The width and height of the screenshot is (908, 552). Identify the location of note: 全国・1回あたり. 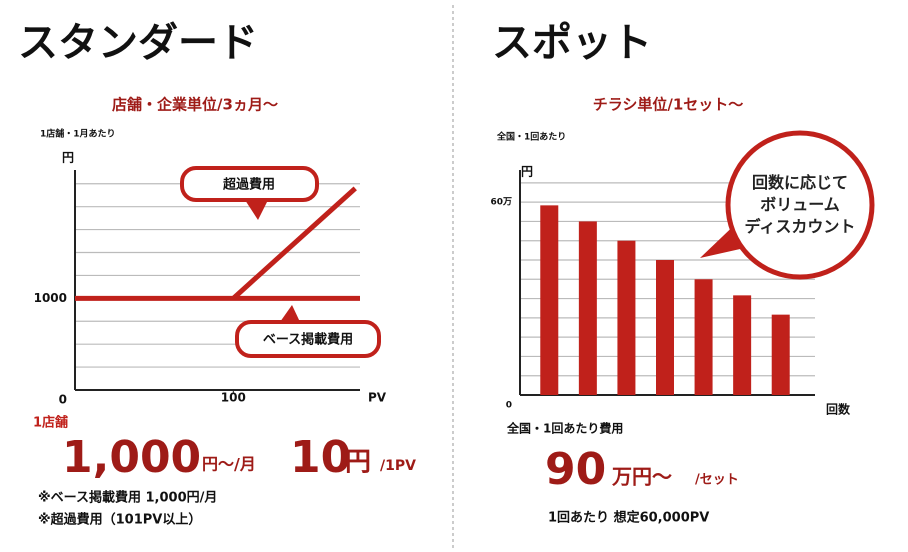
(531, 137).